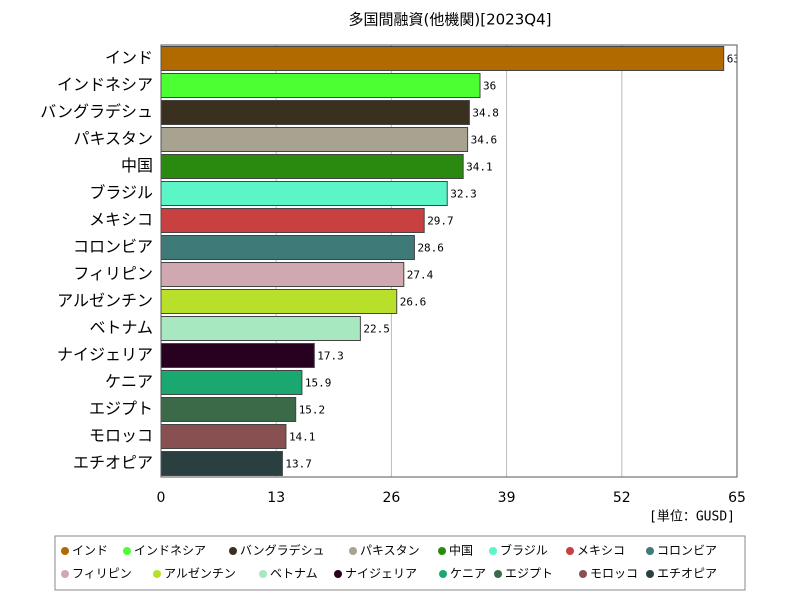 This screenshot has width=800, height=600. I want to click on y-tick-label: 中国, so click(137, 165).